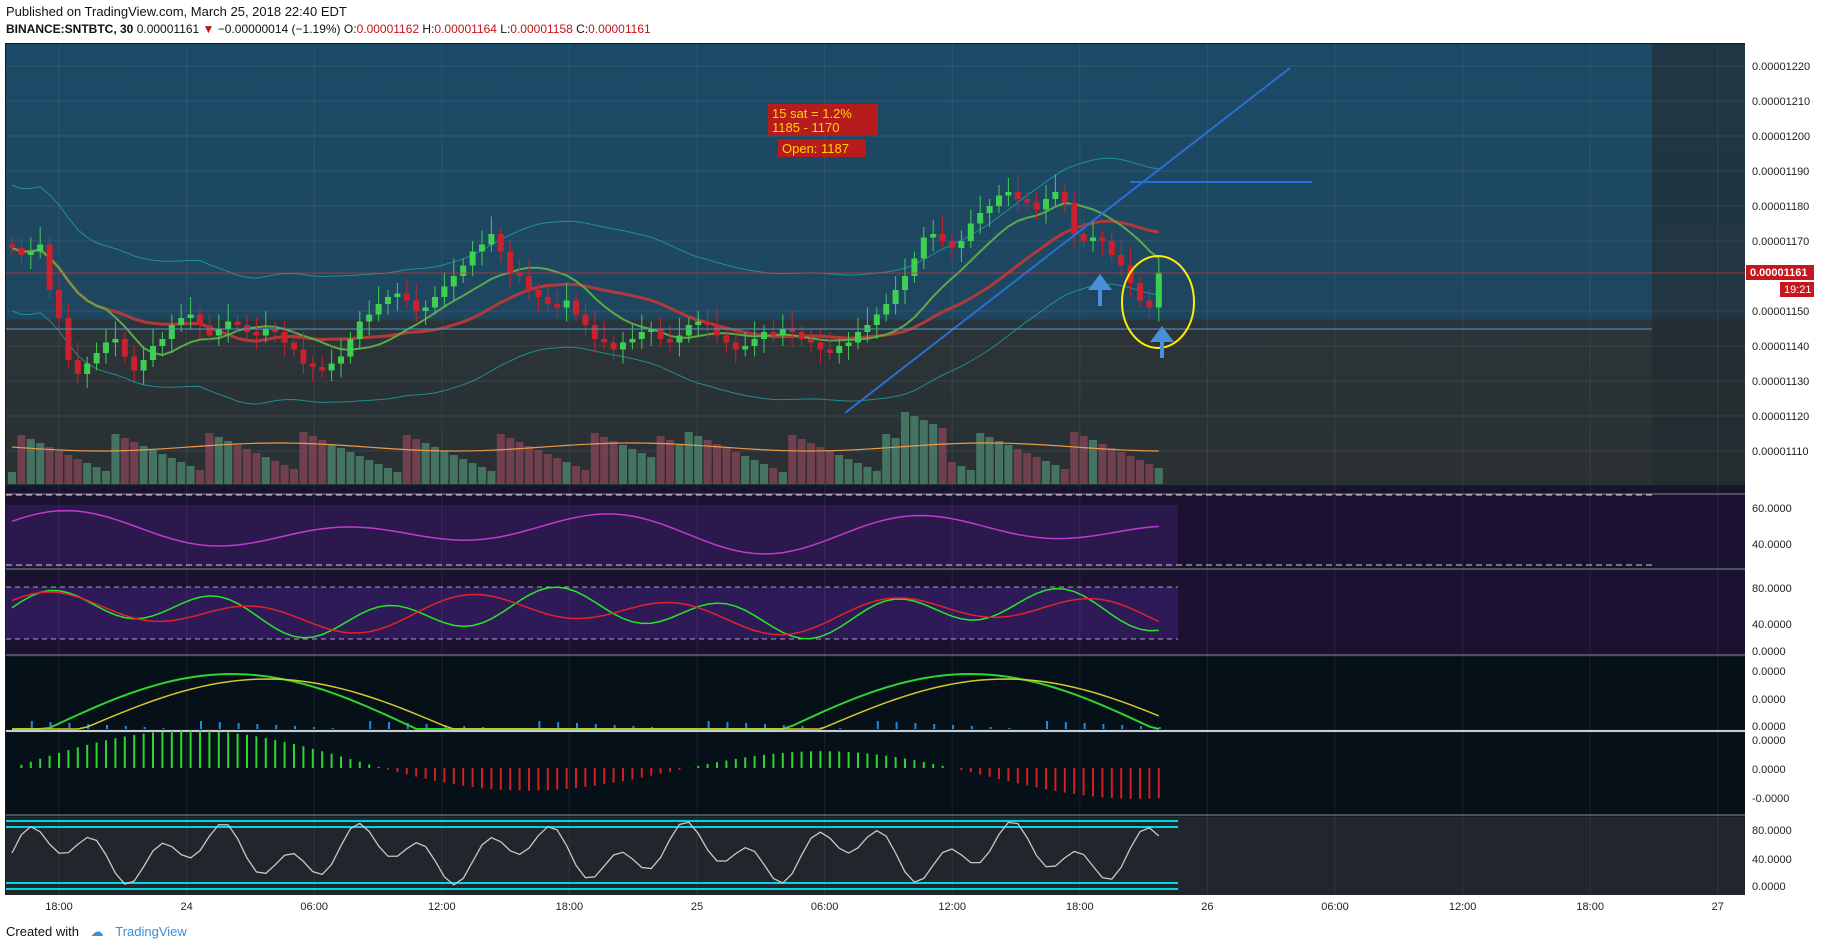 The image size is (1822, 951). I want to click on indicator-tick-label: 40.0000, so click(1772, 545).